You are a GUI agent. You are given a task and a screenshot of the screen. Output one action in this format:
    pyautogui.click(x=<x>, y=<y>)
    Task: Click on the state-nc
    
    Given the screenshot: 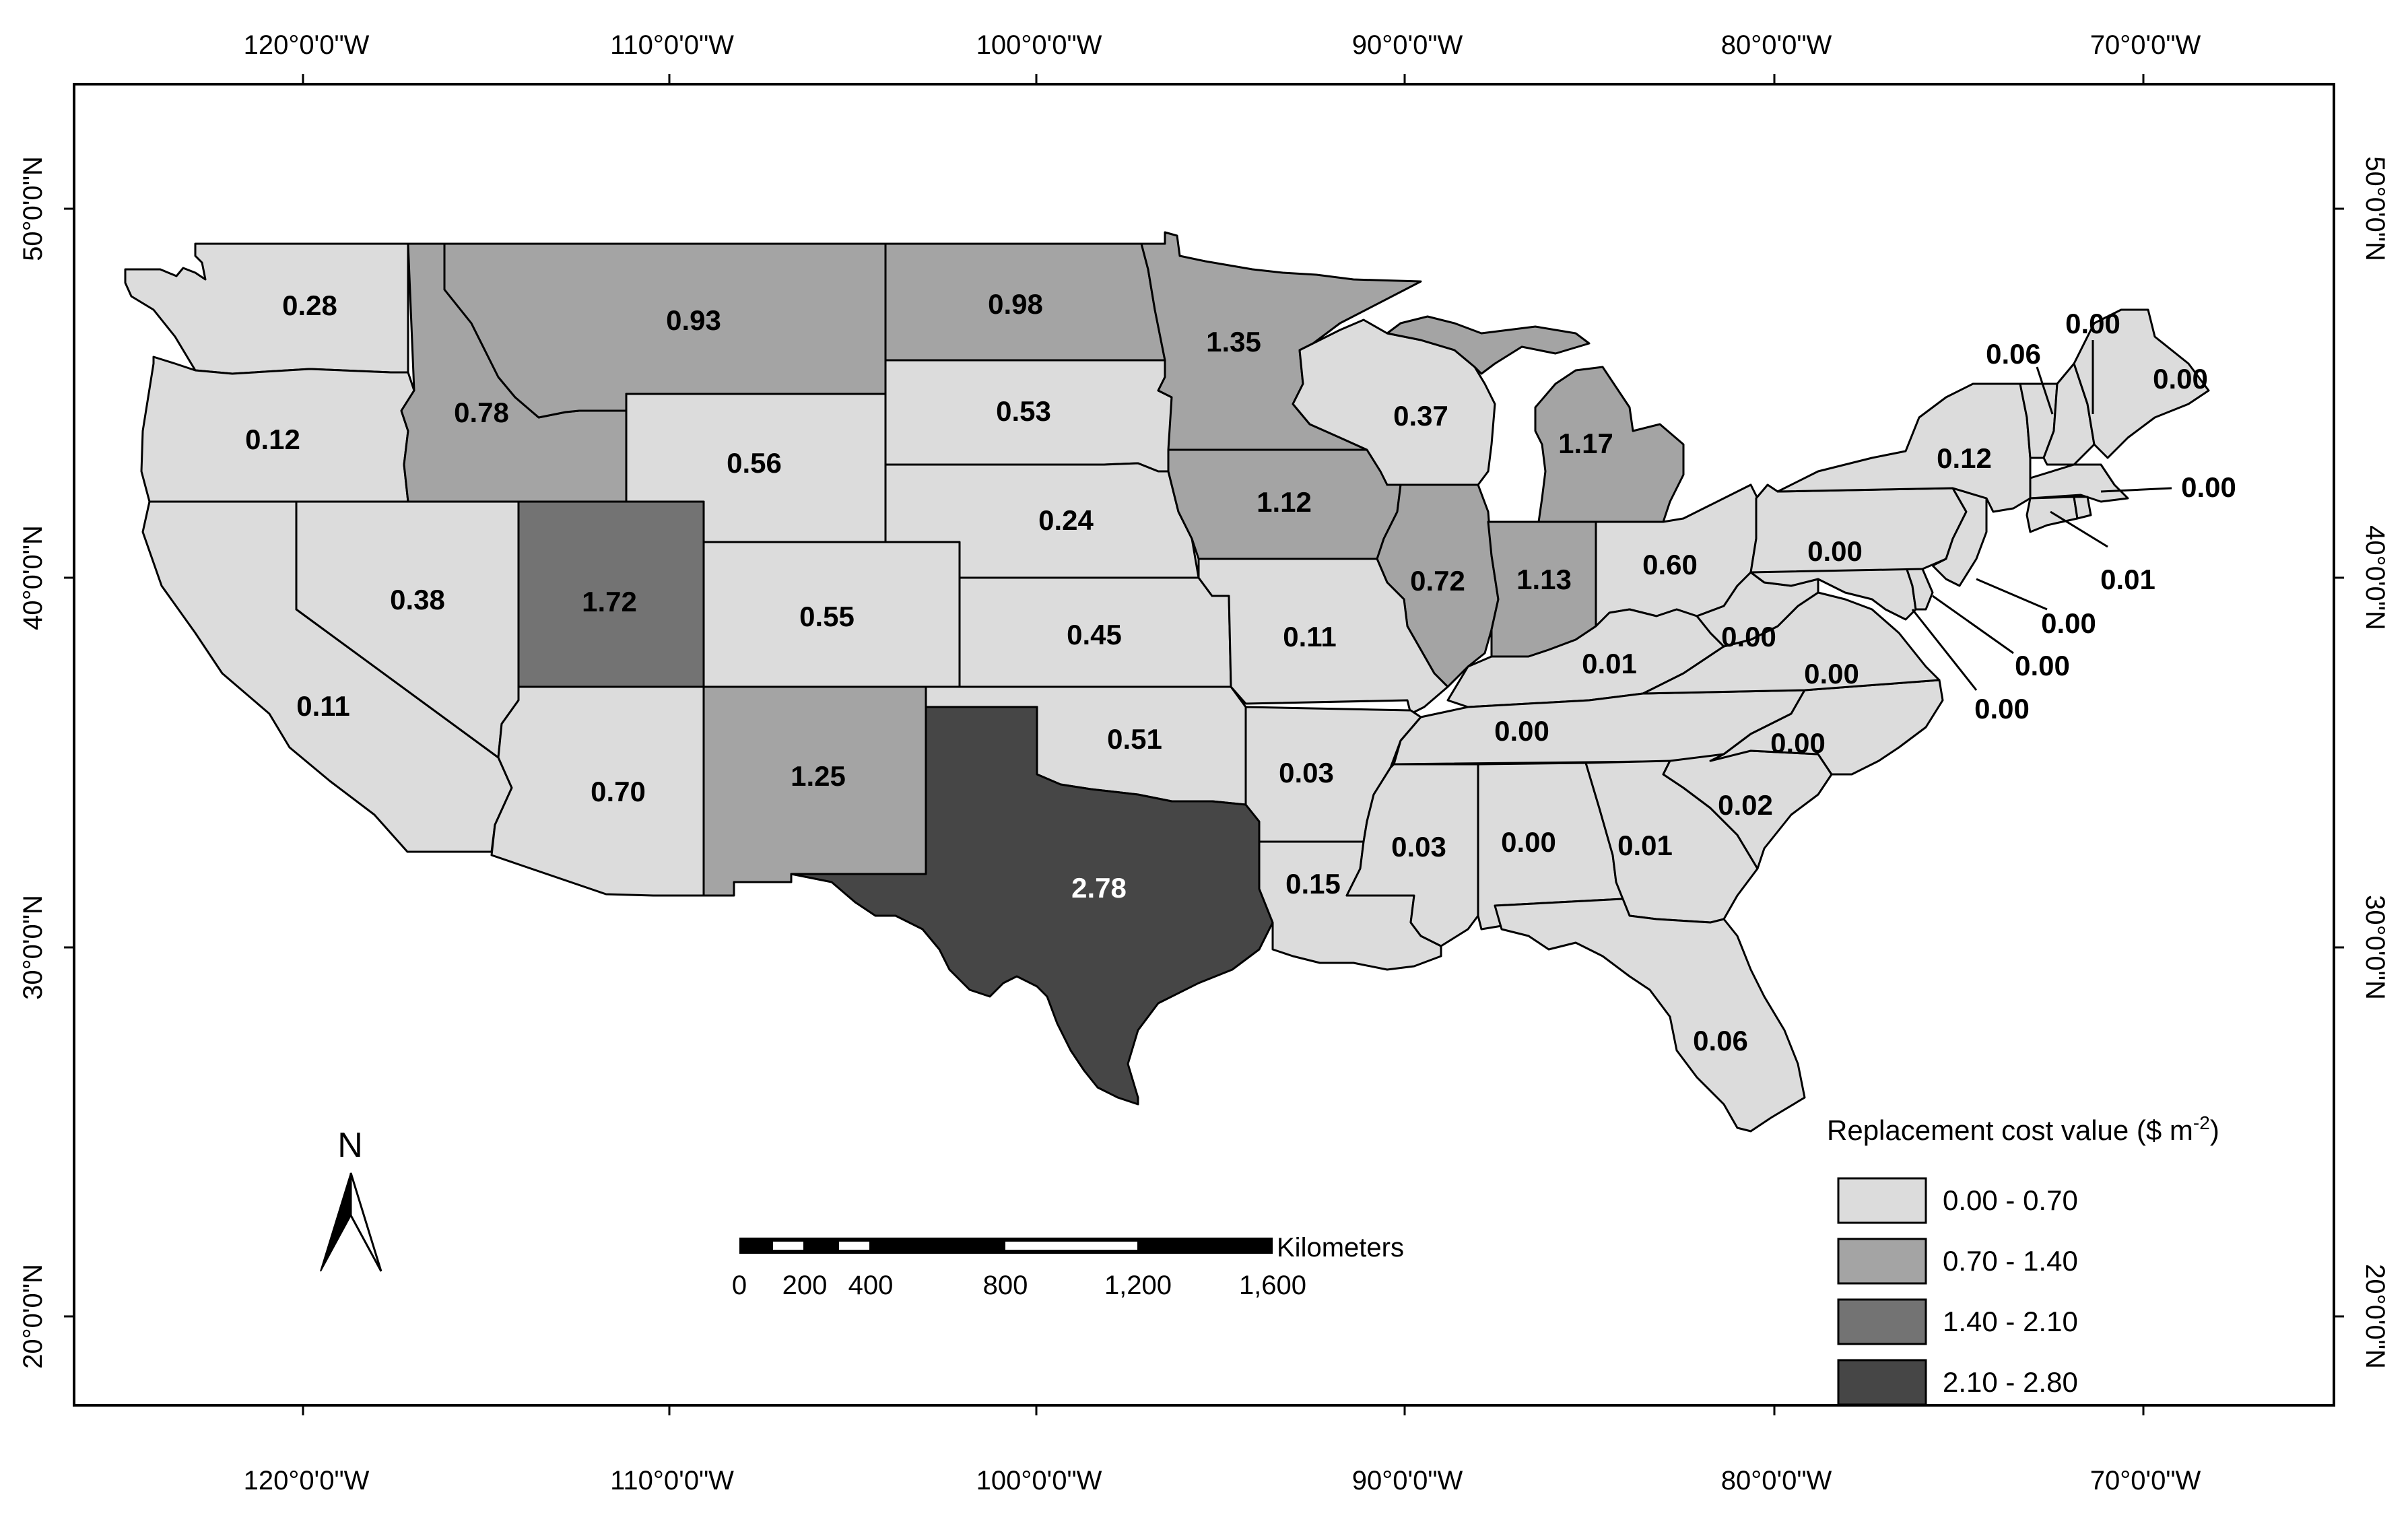 What is the action you would take?
    pyautogui.click(x=1826, y=728)
    